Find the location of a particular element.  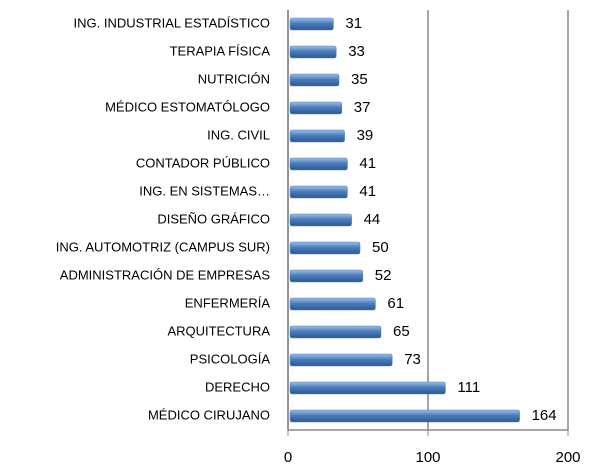

category-label: TERAPIA FÍSICA is located at coordinates (220, 50).